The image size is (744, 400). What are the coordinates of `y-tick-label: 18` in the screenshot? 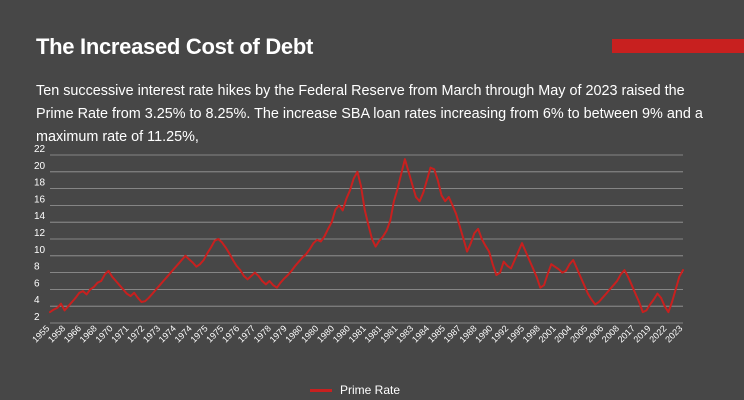 It's located at (40, 183).